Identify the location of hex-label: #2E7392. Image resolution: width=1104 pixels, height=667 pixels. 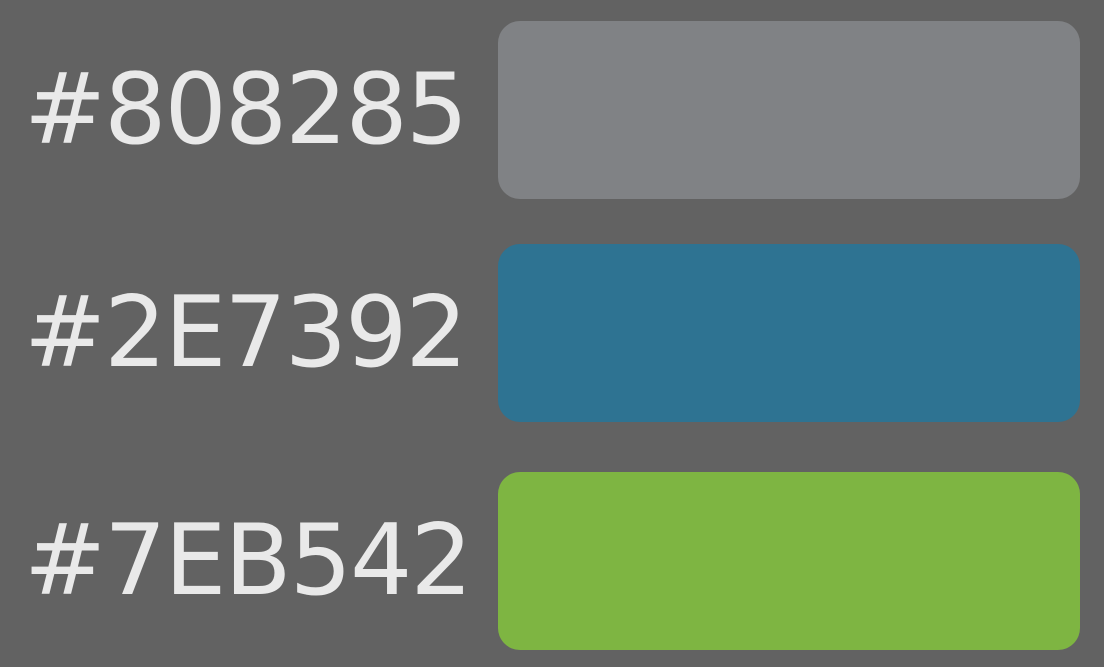
(246, 333).